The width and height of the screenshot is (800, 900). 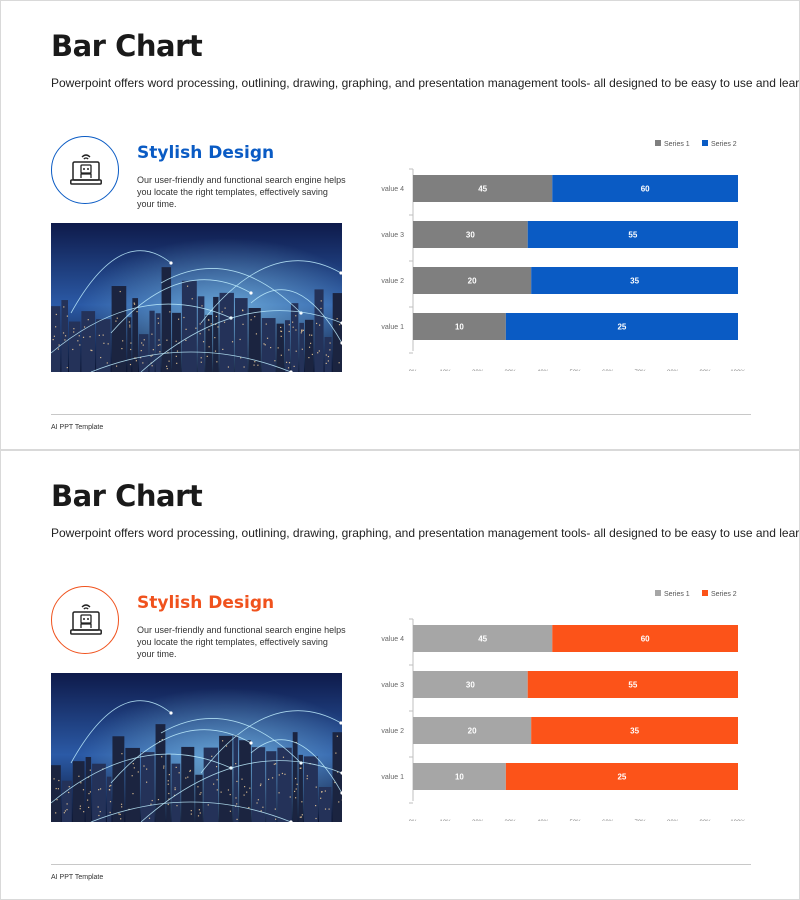 I want to click on legend-label: Series 1, so click(x=677, y=594).